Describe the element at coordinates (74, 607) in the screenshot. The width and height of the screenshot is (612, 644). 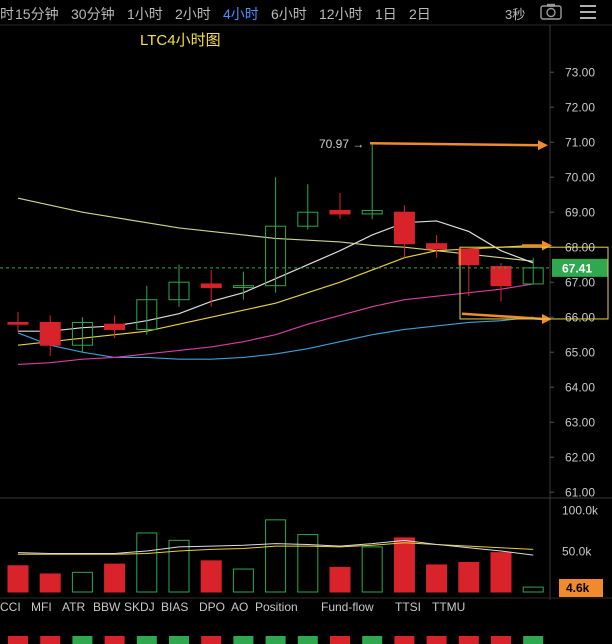
I see `indicator-tab-atr: ATR` at that location.